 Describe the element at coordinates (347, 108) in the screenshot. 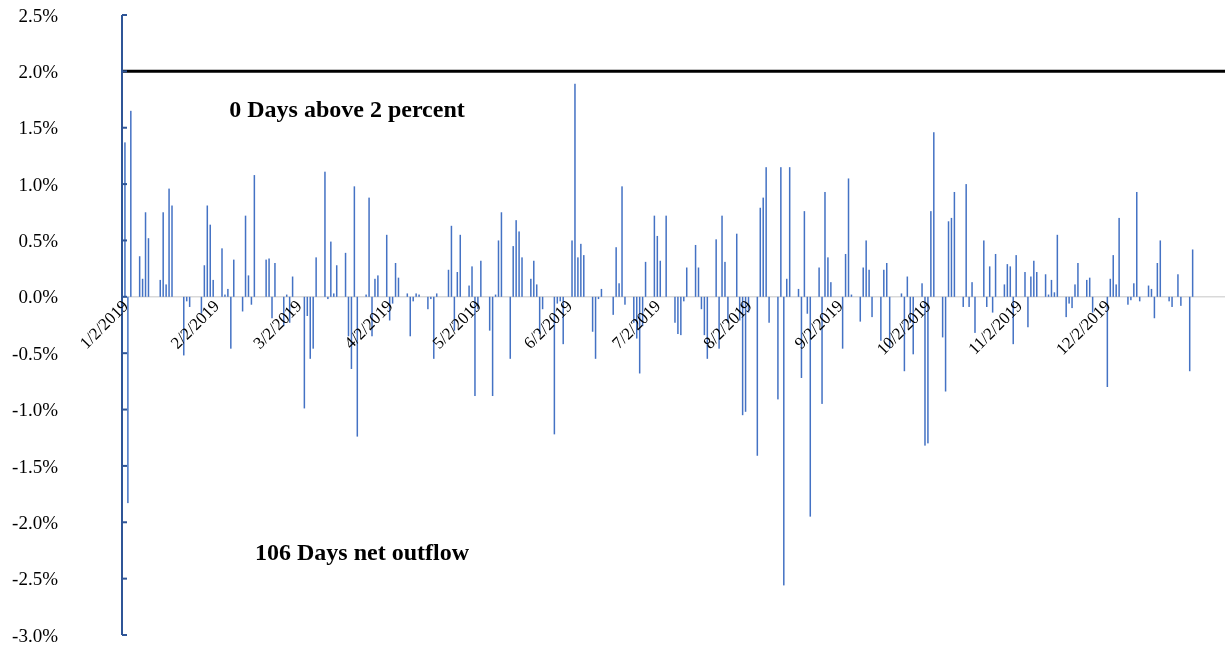

I see `annotation: 0 Days above 2 percent` at that location.